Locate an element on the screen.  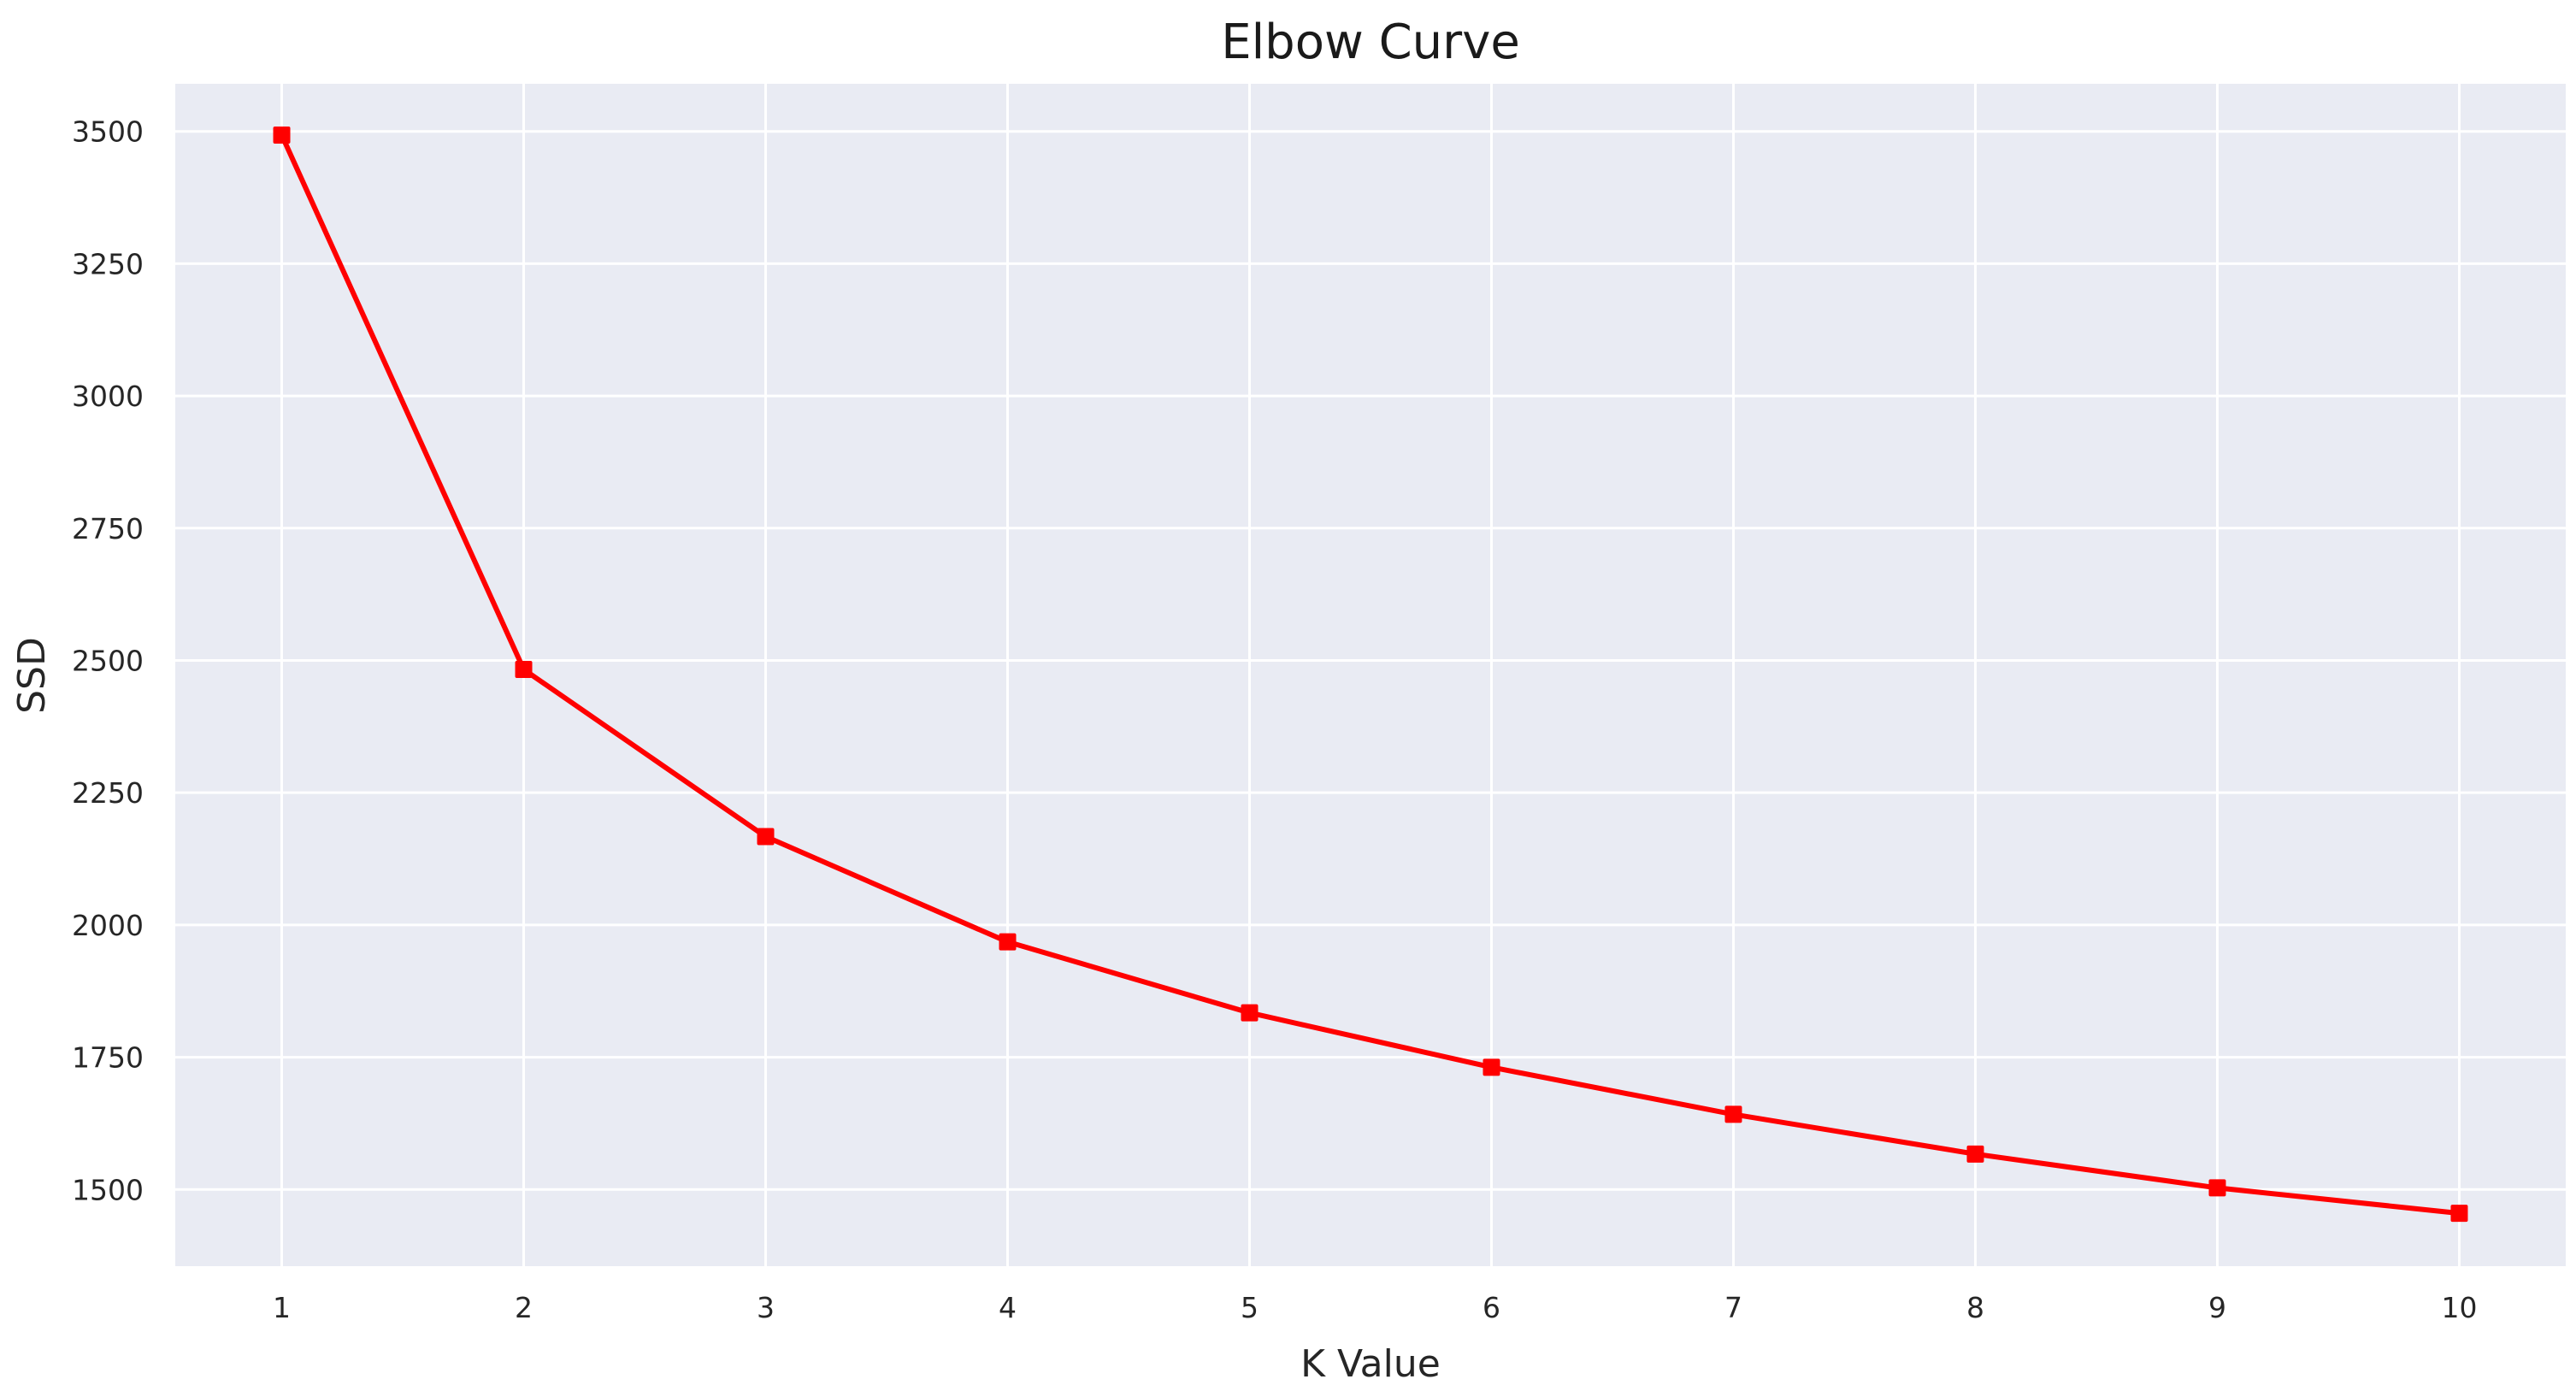
x-tick-label: 9 is located at coordinates (2217, 1307).